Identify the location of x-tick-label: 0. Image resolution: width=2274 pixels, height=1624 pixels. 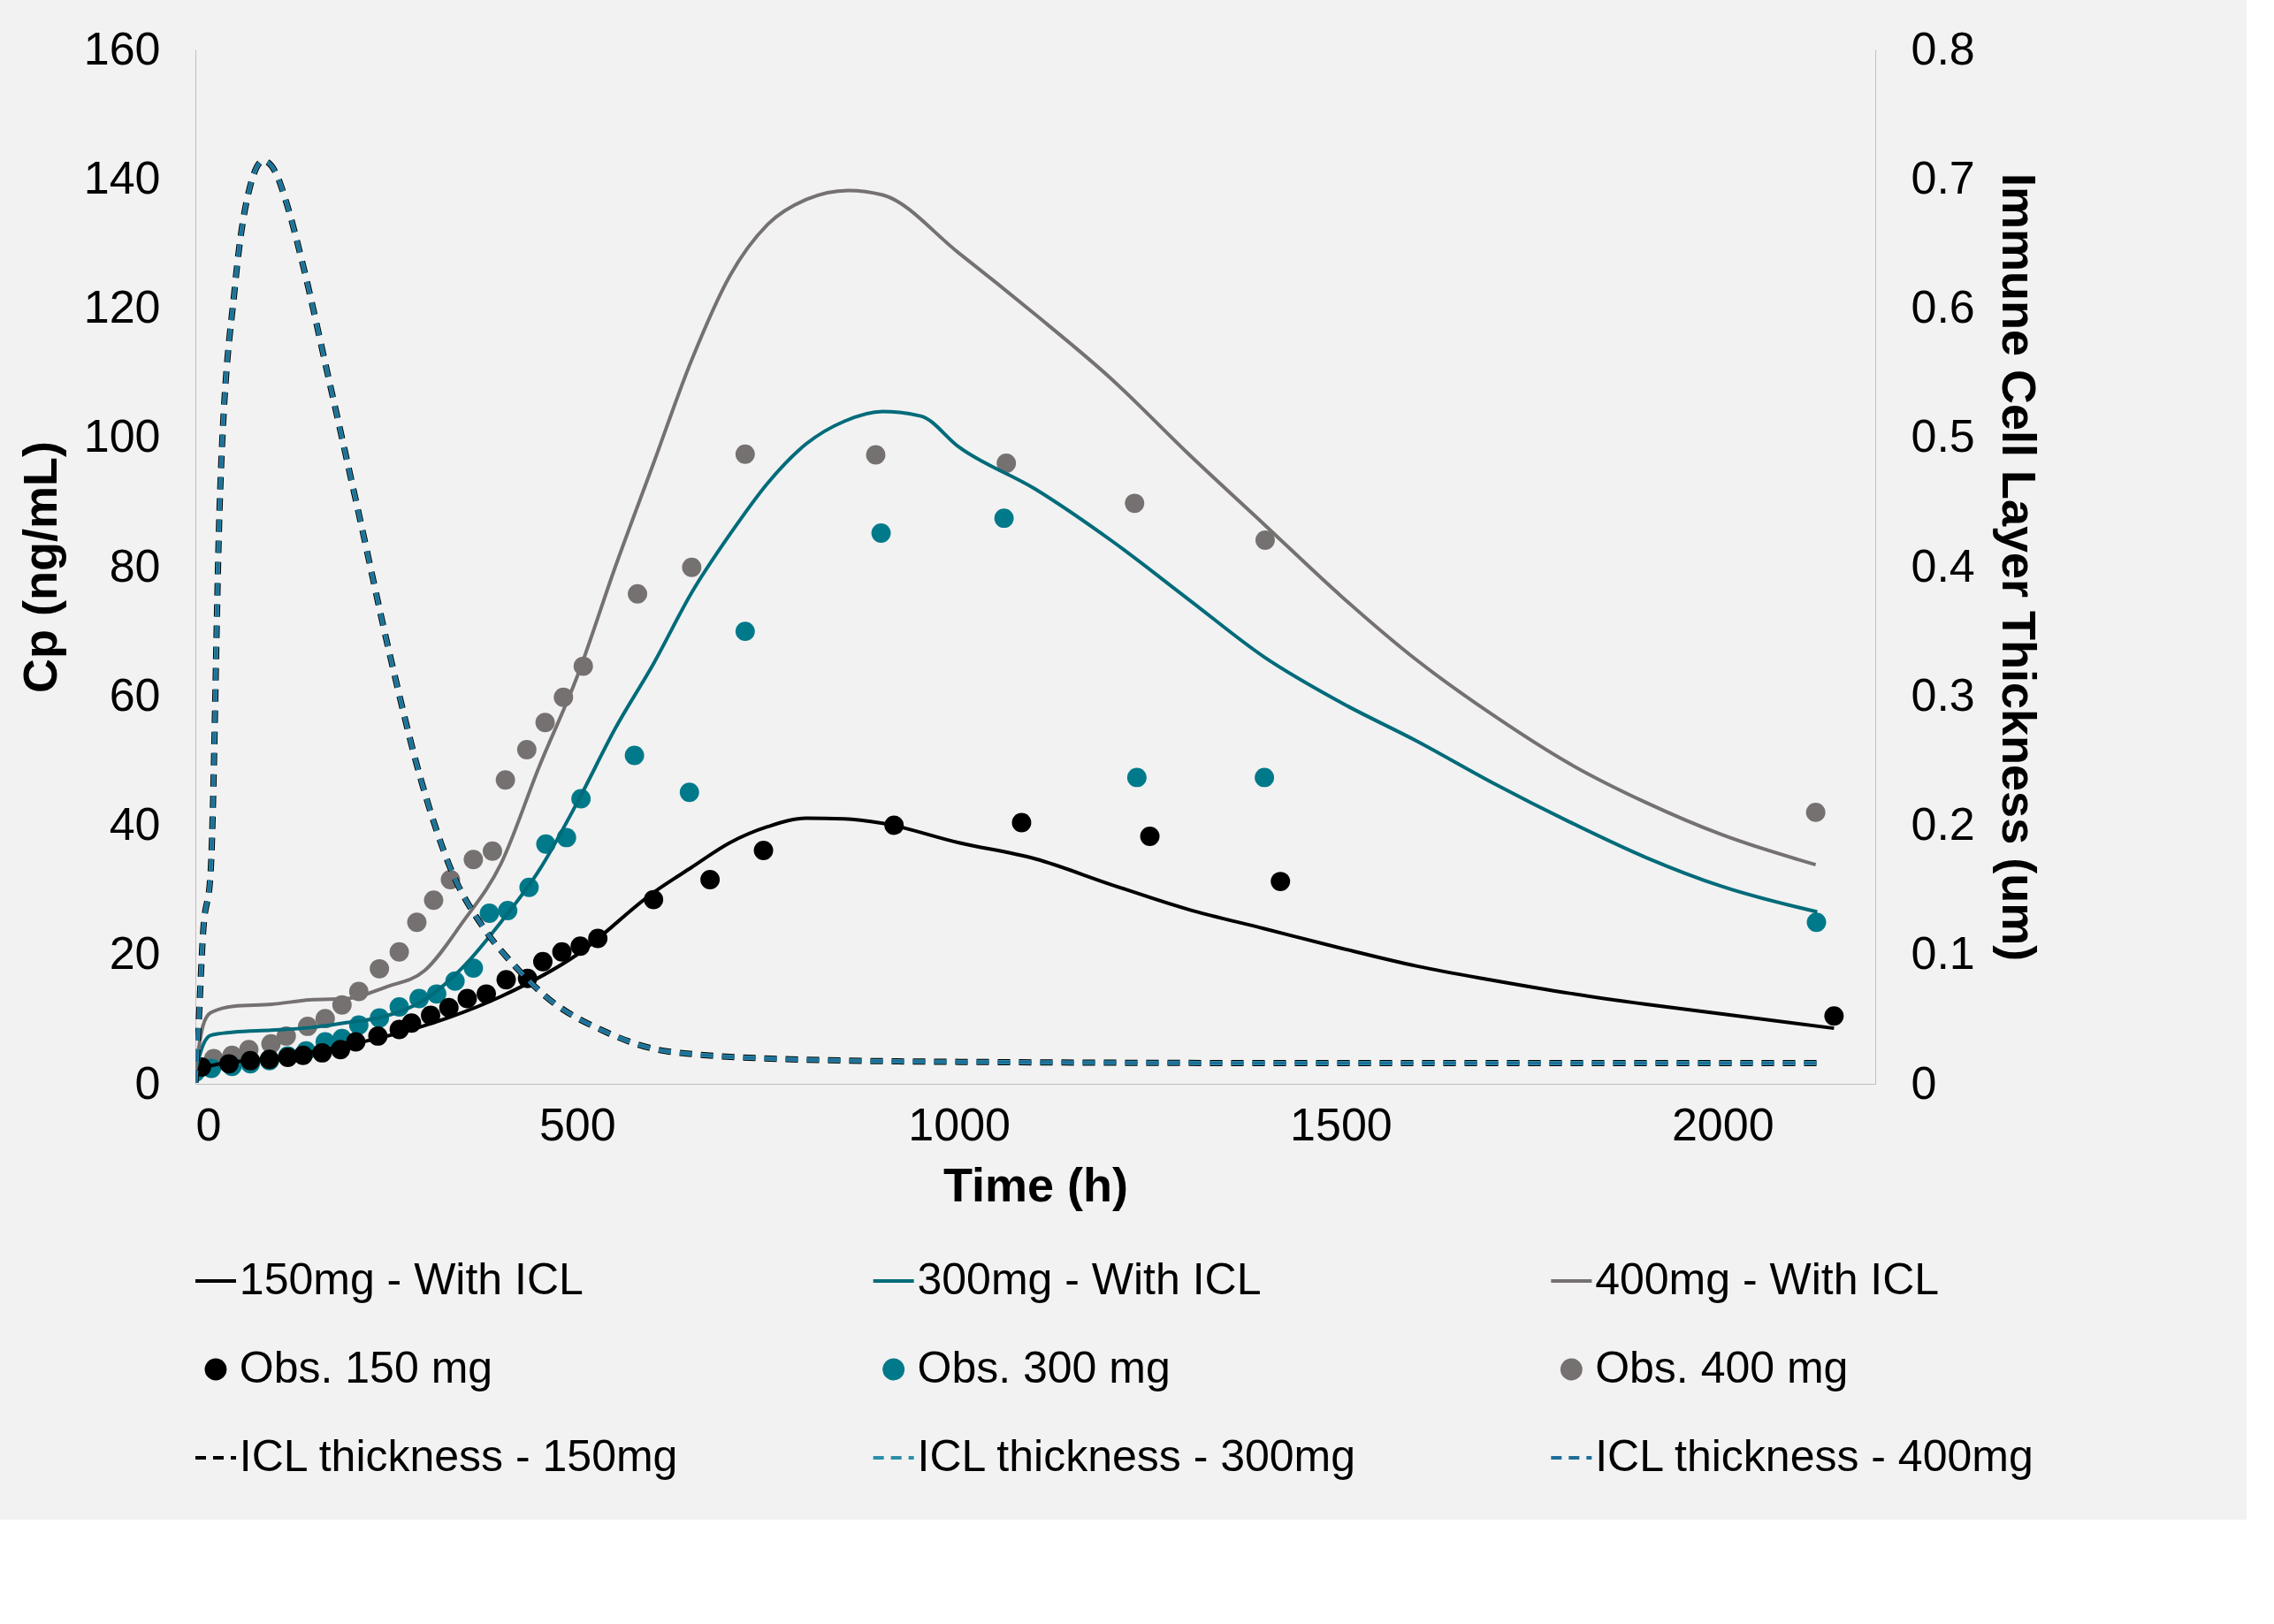
(208, 1124).